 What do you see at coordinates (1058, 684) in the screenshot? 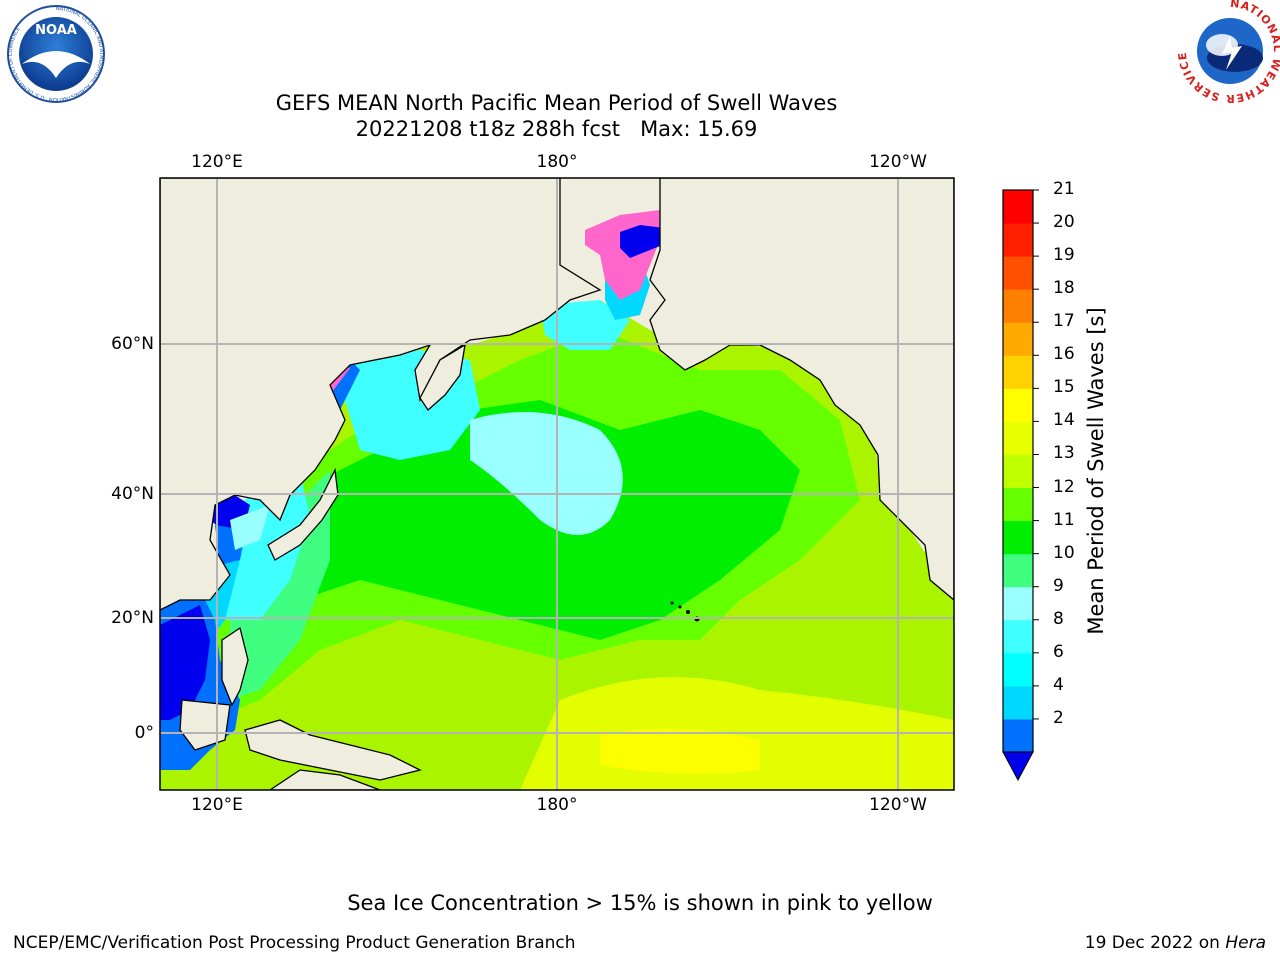
I see `colorbar-tick-label: 4` at bounding box center [1058, 684].